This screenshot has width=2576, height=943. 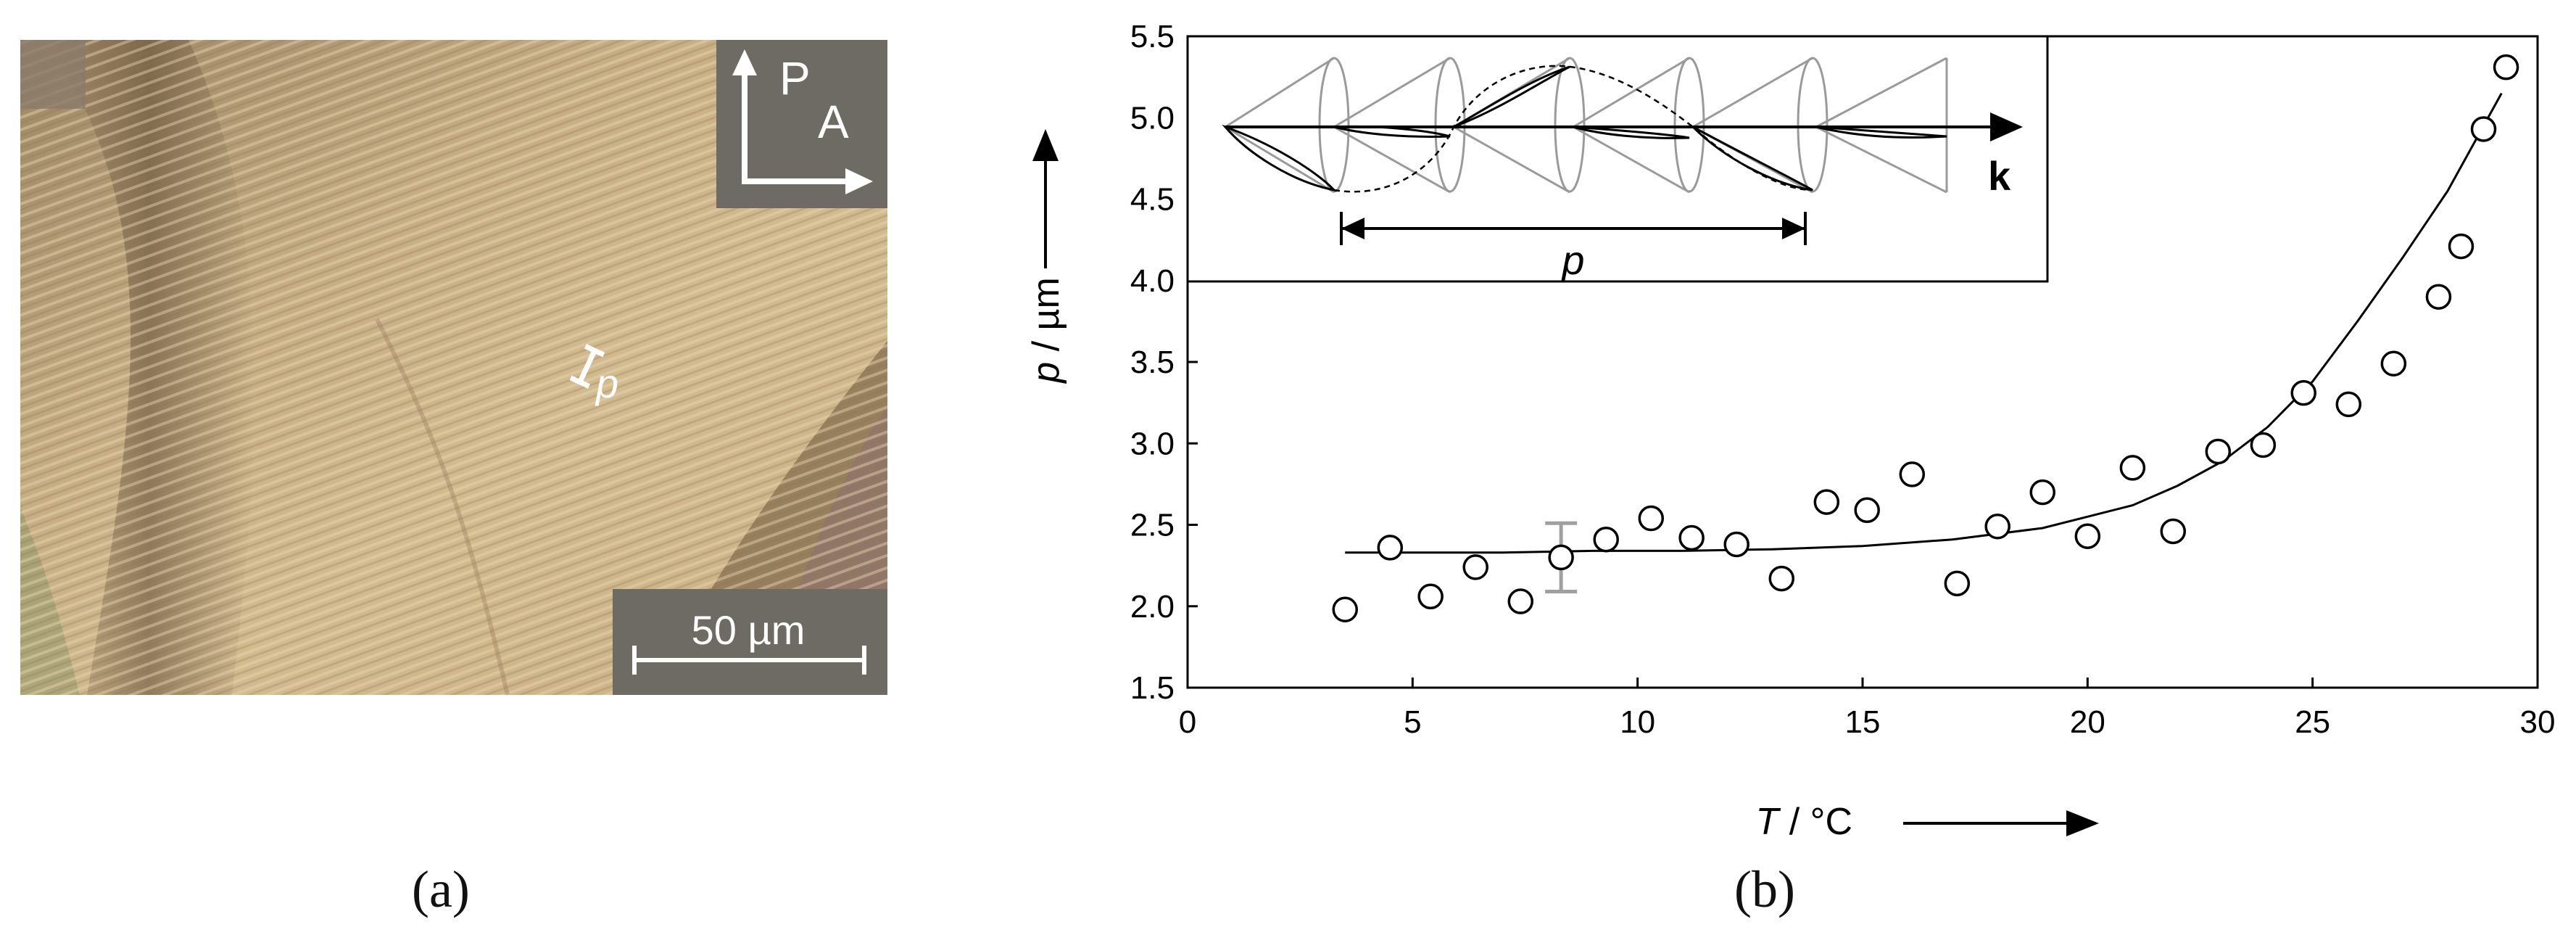 What do you see at coordinates (749, 660) in the screenshot?
I see `scale-bar` at bounding box center [749, 660].